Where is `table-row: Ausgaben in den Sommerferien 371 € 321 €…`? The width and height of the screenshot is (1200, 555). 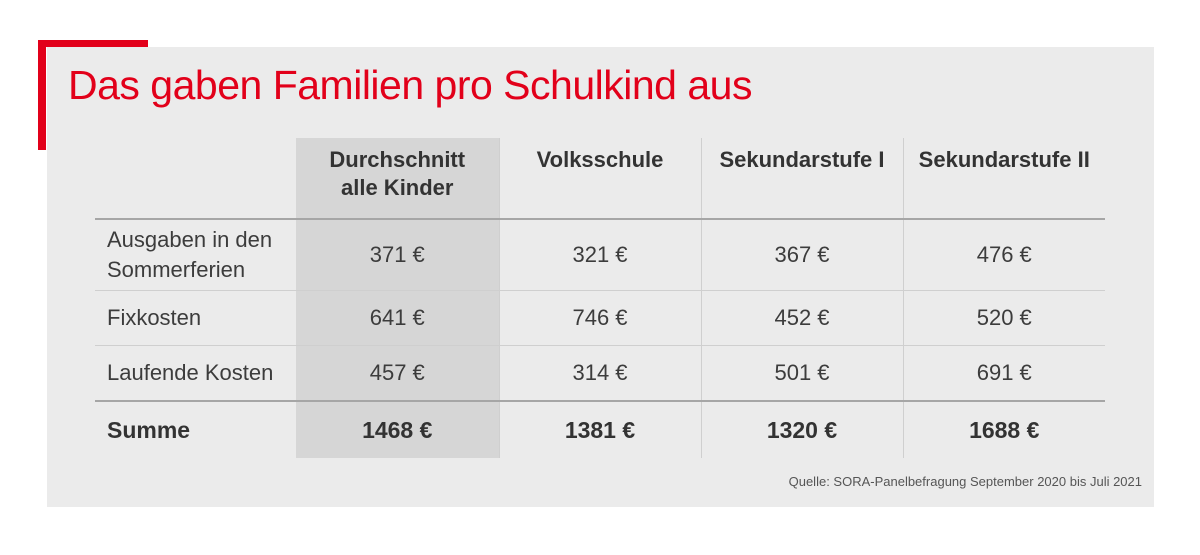
table-row: Ausgaben in den Sommerferien 371 € 321 €… is located at coordinates (600, 255).